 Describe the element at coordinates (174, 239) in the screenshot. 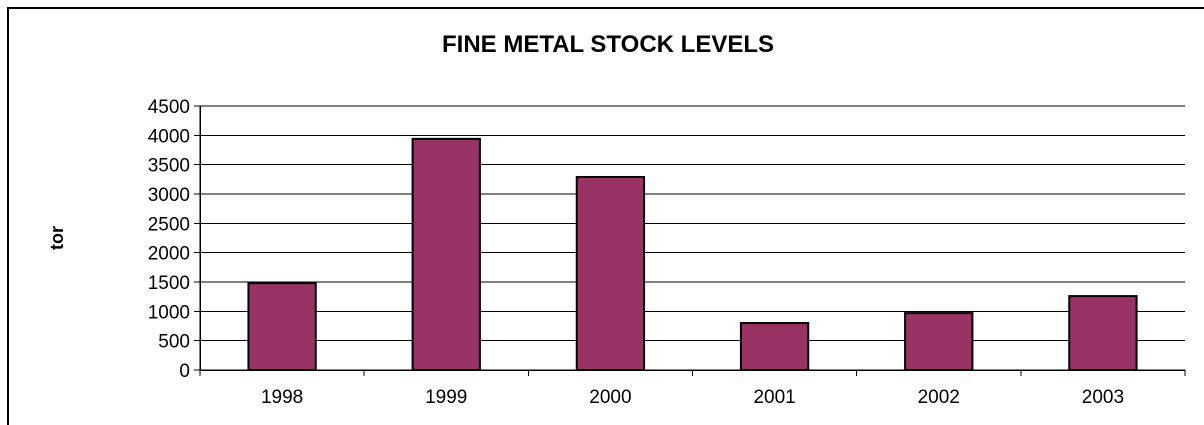

I see `y-ticks: 0 500 1000 1500 2000 2500 3000 3500 4000 4500` at that location.